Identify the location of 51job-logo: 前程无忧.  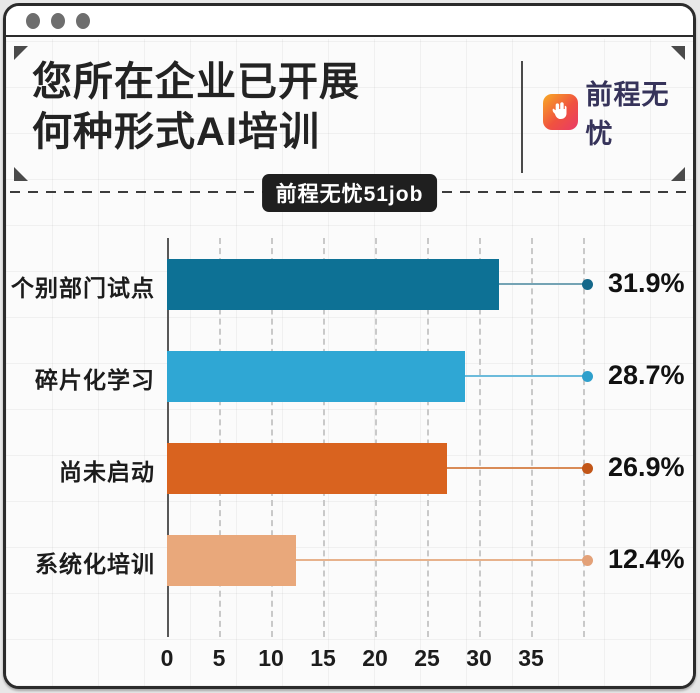
(618, 114).